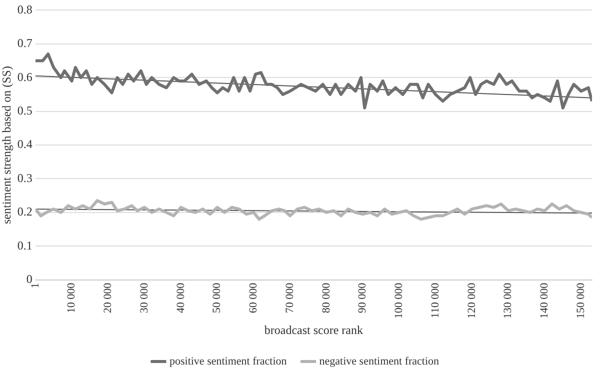 Image resolution: width=600 pixels, height=377 pixels. Describe the element at coordinates (254, 298) in the screenshot. I see `x-tick-label: 60 000` at that location.